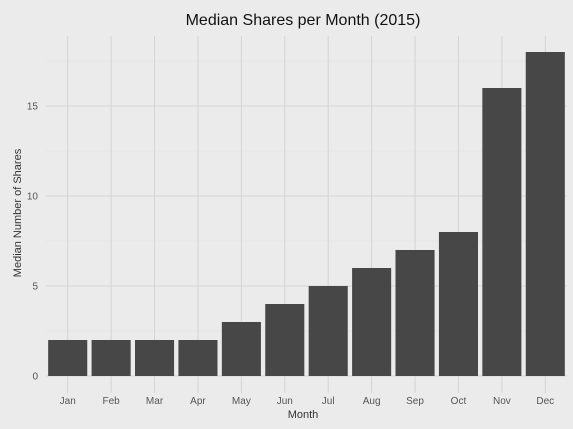 The width and height of the screenshot is (573, 429). What do you see at coordinates (33, 197) in the screenshot?
I see `y-tick-label: 10` at bounding box center [33, 197].